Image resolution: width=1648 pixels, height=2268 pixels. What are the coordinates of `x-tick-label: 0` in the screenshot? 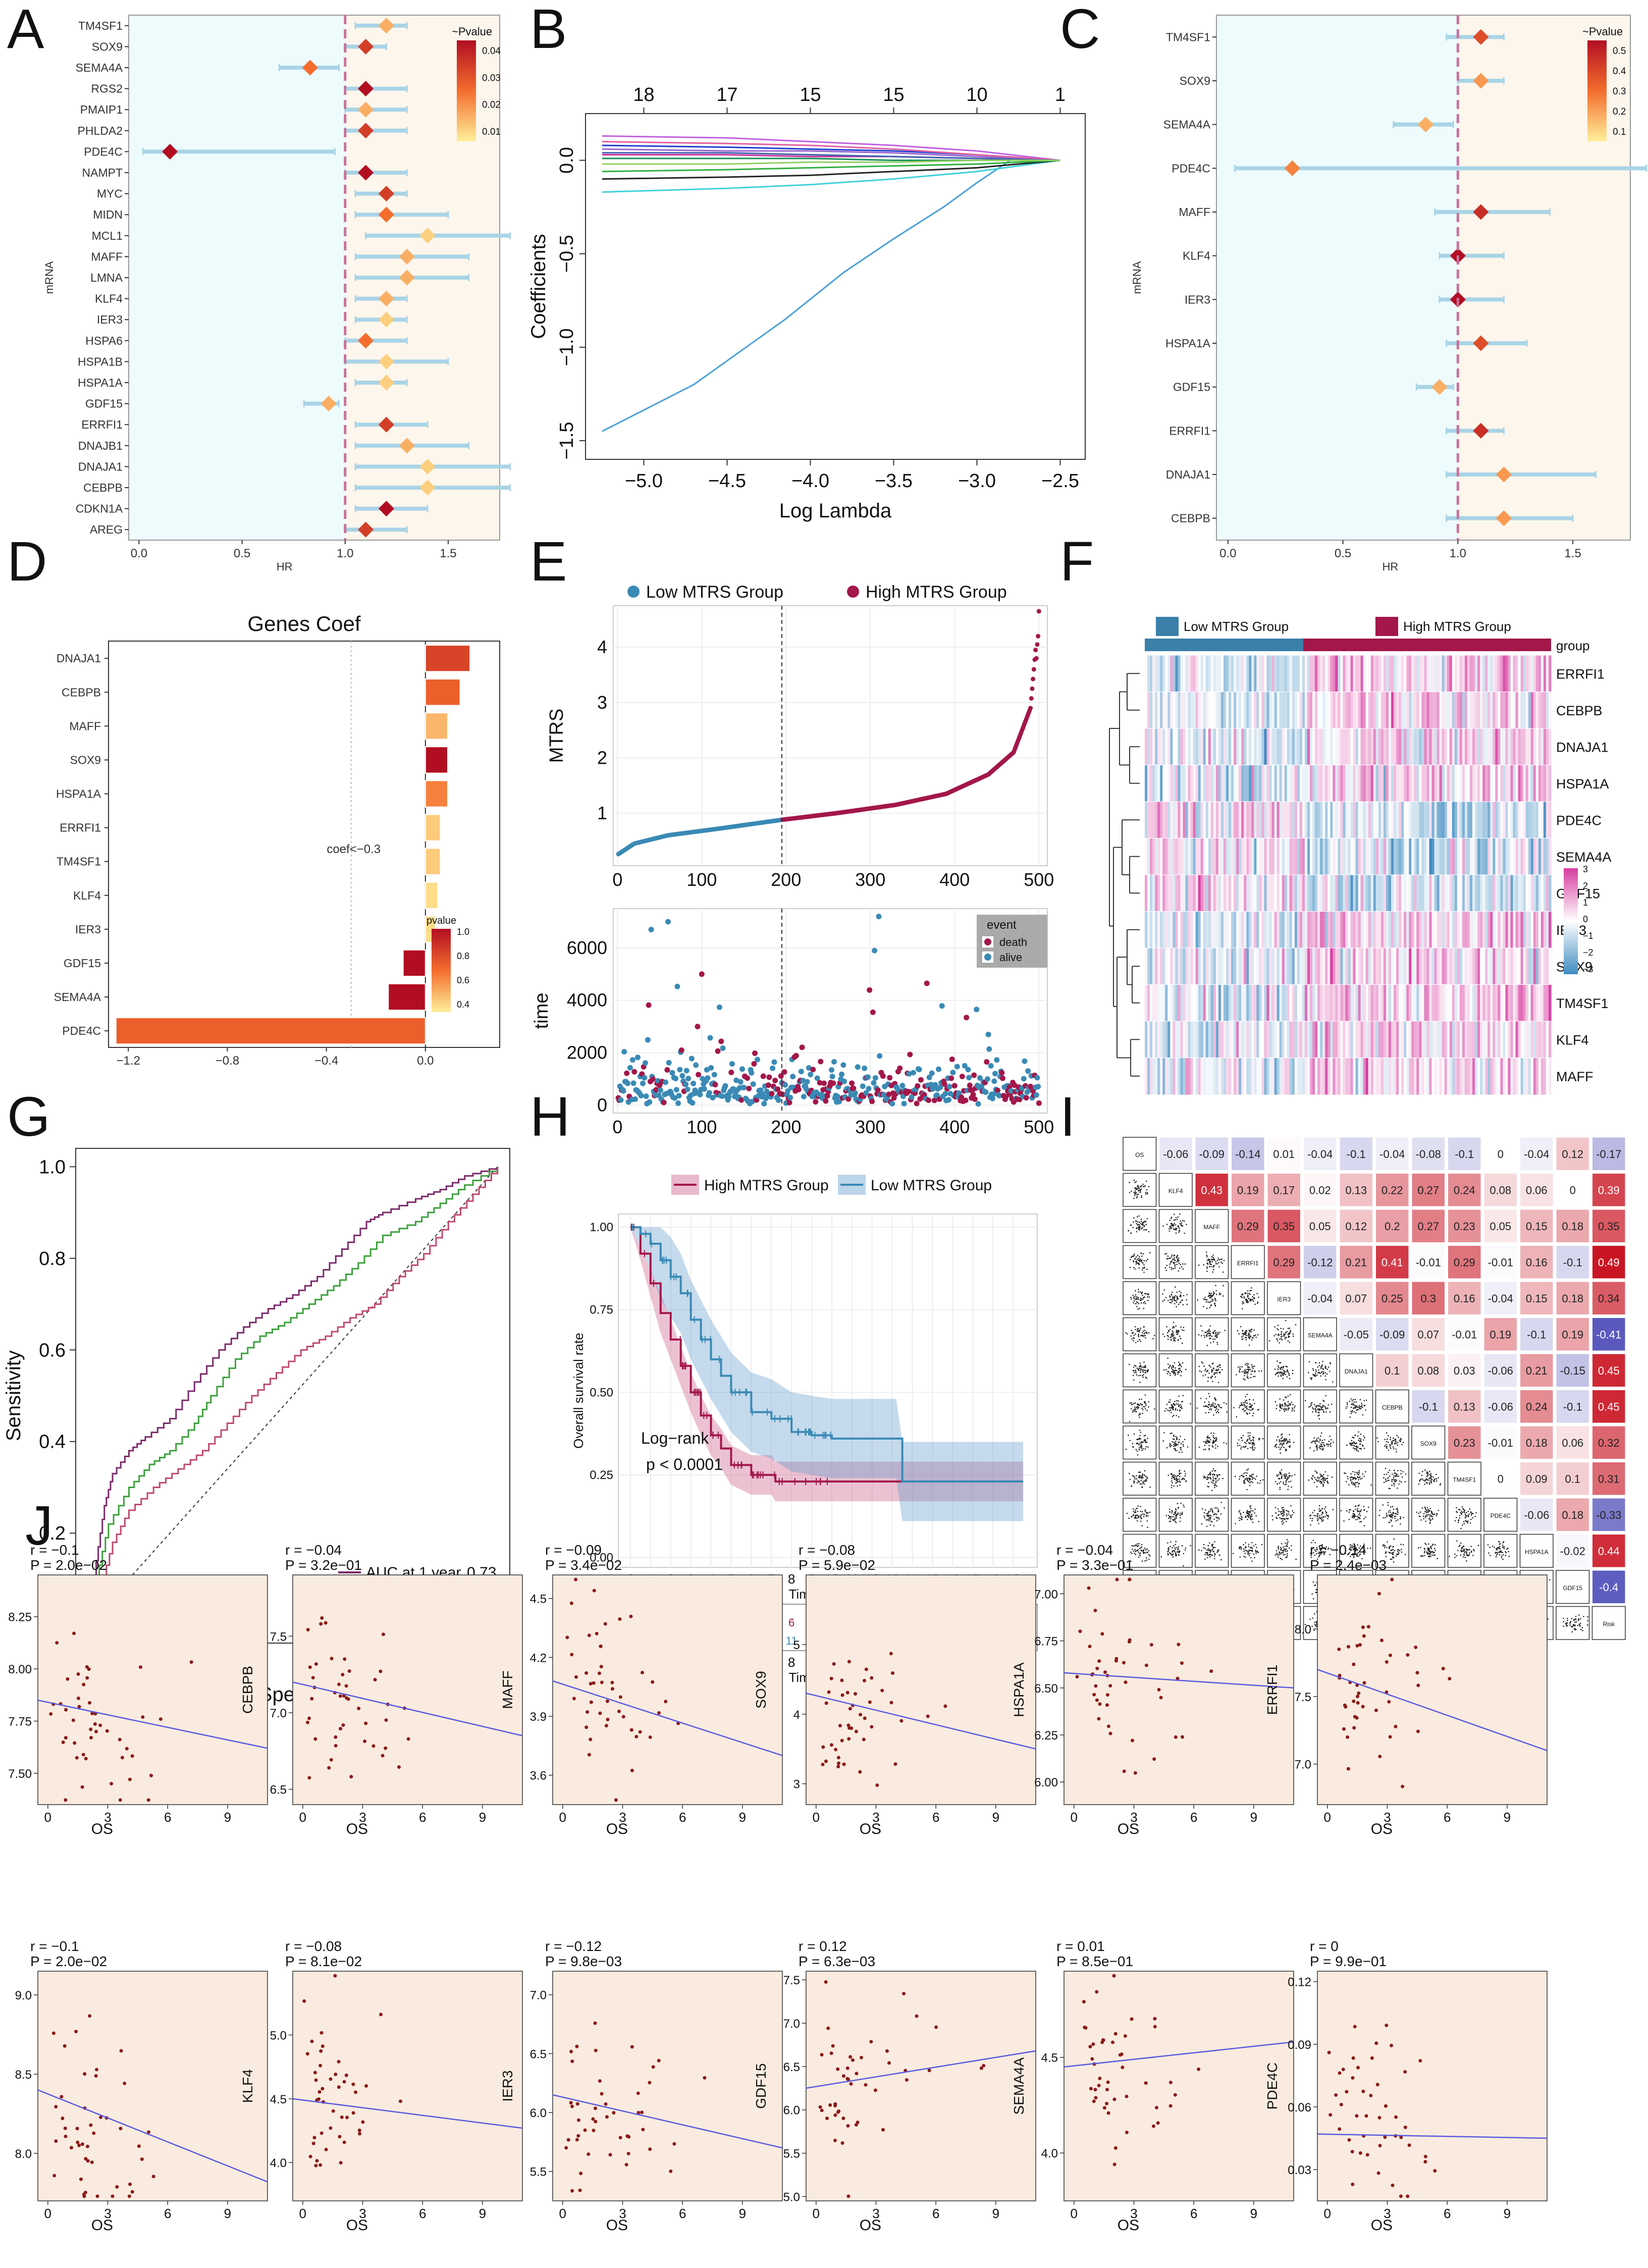 It's located at (617, 1127).